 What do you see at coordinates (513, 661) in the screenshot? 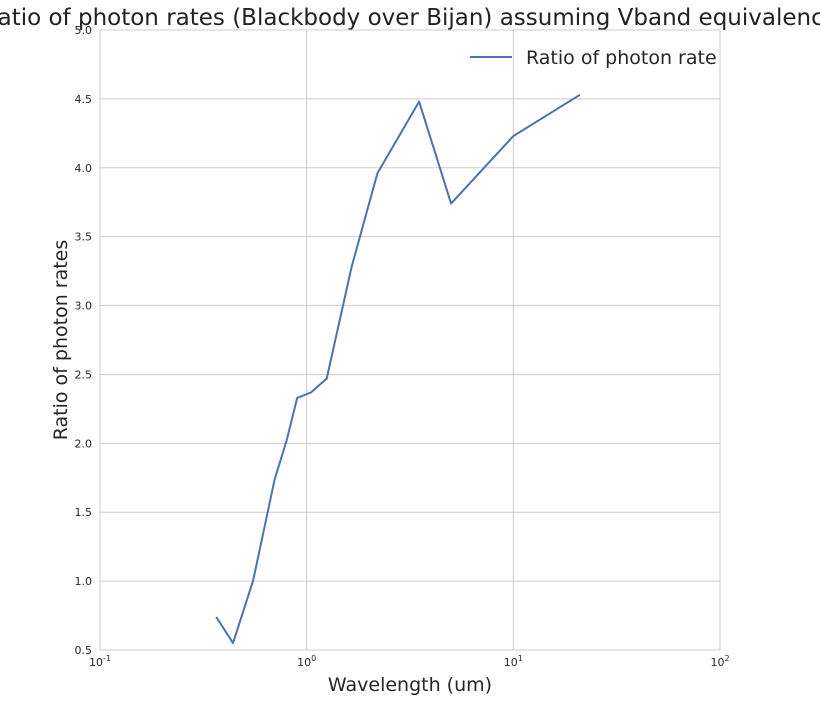
I see `x-tick-label: 10¹` at bounding box center [513, 661].